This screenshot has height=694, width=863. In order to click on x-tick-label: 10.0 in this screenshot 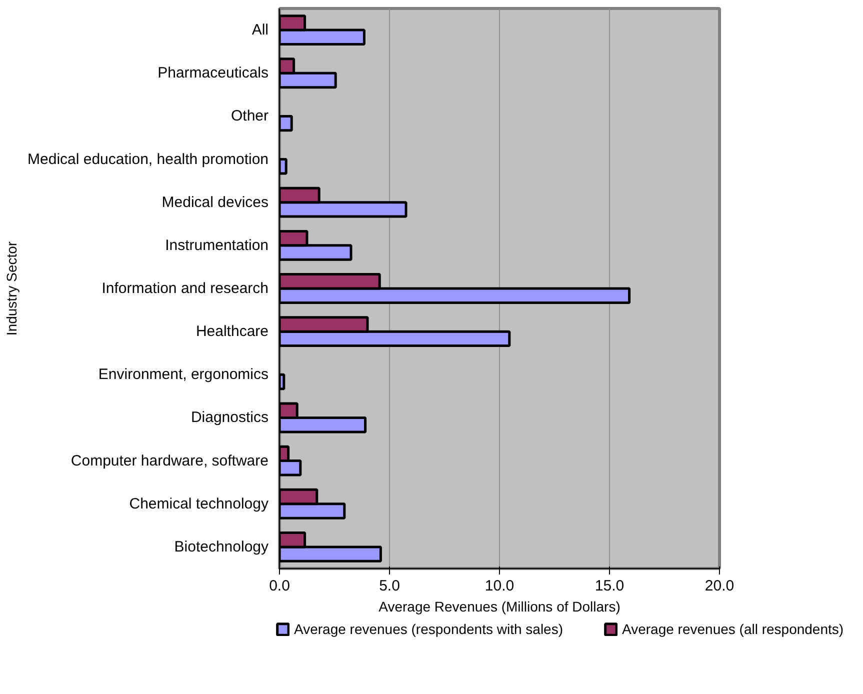, I will do `click(499, 586)`.